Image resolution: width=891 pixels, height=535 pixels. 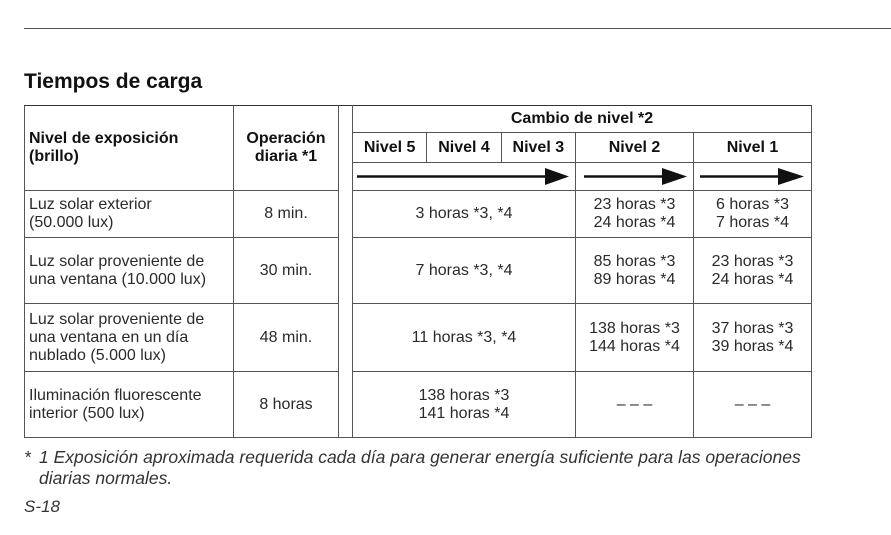 What do you see at coordinates (538, 147) in the screenshot?
I see `header-level-3: Nivel 3` at bounding box center [538, 147].